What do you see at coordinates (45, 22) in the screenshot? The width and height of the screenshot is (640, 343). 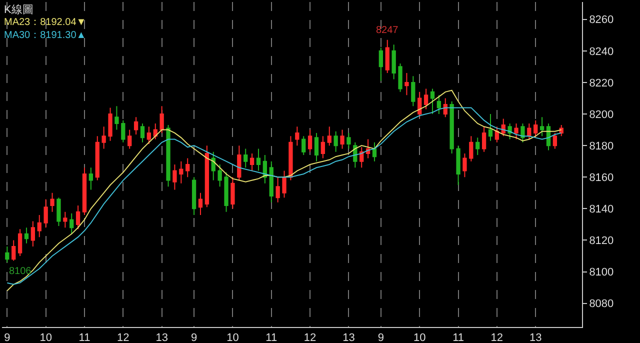 I see `text: MA23：8192.04▼` at bounding box center [45, 22].